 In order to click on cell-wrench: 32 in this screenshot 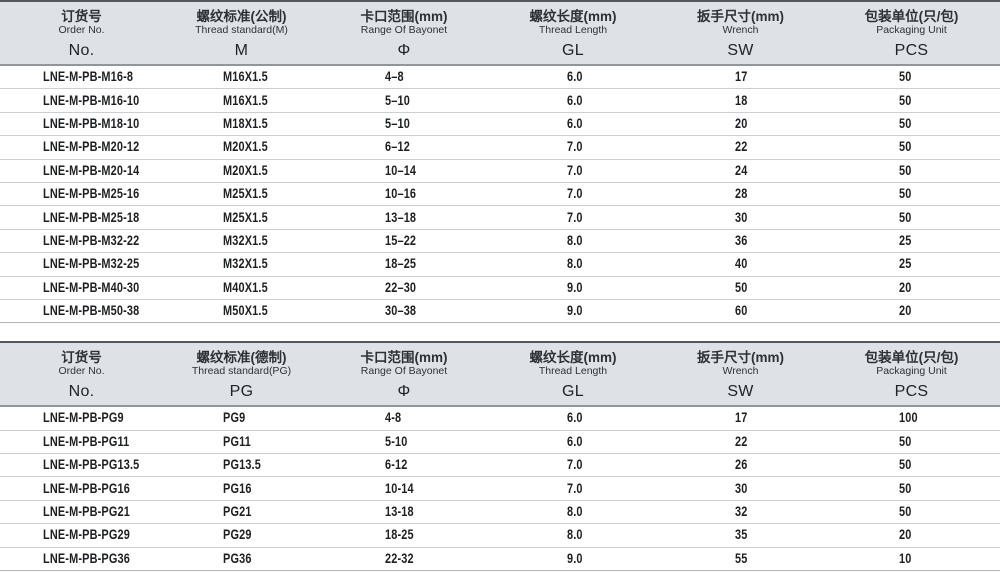, I will do `click(740, 512)`.